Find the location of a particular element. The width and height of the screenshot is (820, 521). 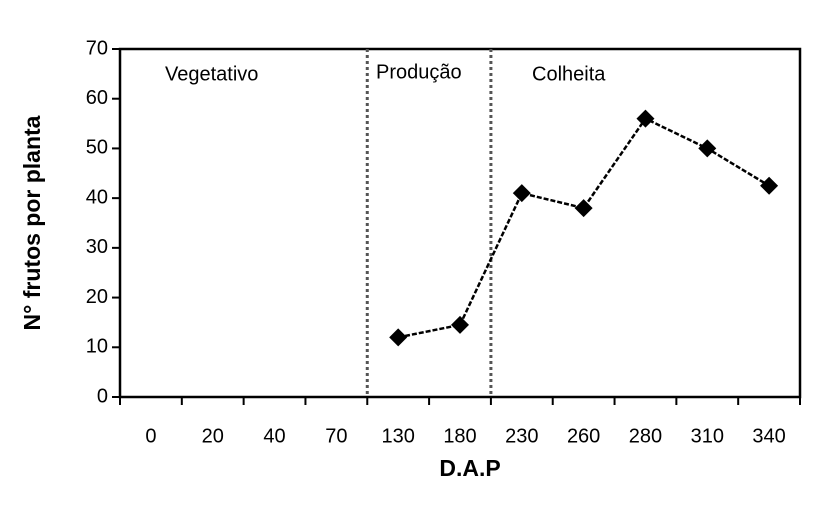

x-tick-label: 70 is located at coordinates (336, 436).